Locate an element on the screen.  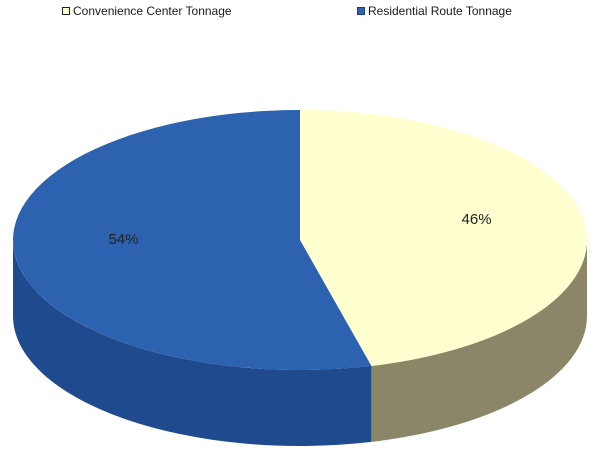
legend-item-residential-route: Residential Route Tonnage is located at coordinates (434, 11).